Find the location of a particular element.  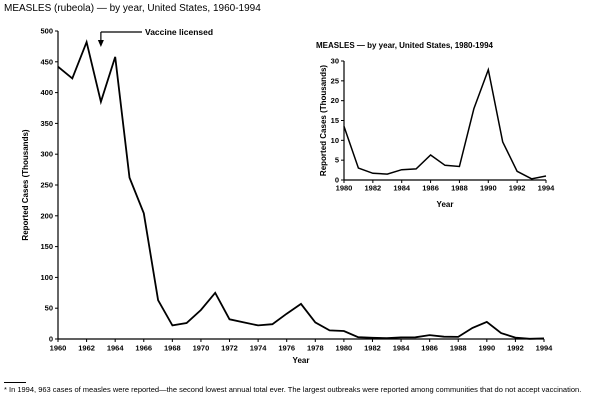

main-x-tick-label: 1964 is located at coordinates (116, 348).